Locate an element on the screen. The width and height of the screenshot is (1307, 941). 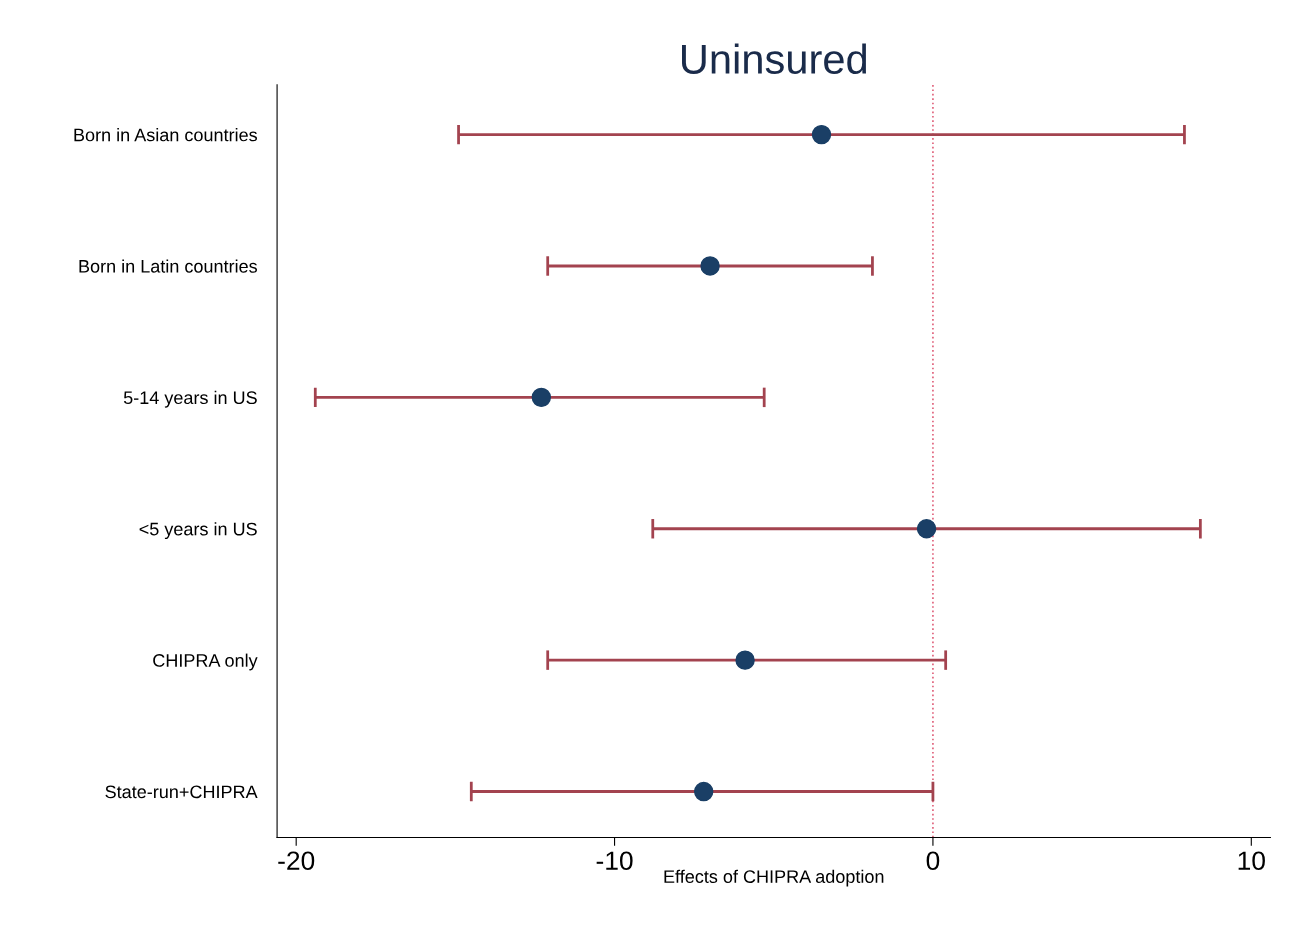
x-tick-label: -20 is located at coordinates (296, 861).